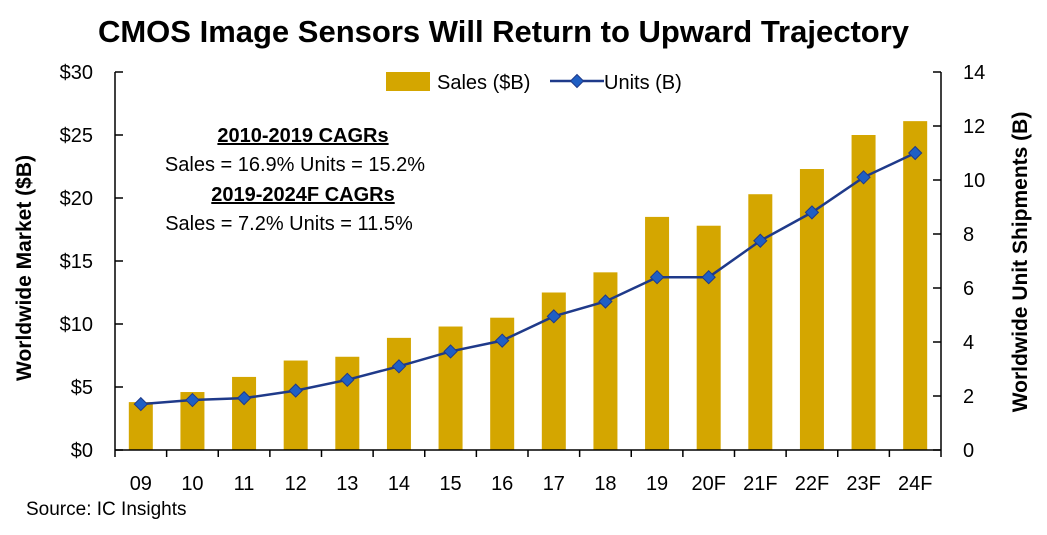  What do you see at coordinates (968, 343) in the screenshot?
I see `y2-tick-label: 4` at bounding box center [968, 343].